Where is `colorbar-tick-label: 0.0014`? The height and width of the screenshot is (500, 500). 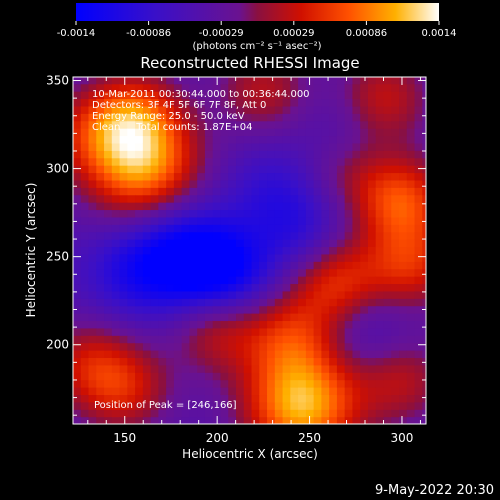 colorbar-tick-label: 0.0014 is located at coordinates (439, 33).